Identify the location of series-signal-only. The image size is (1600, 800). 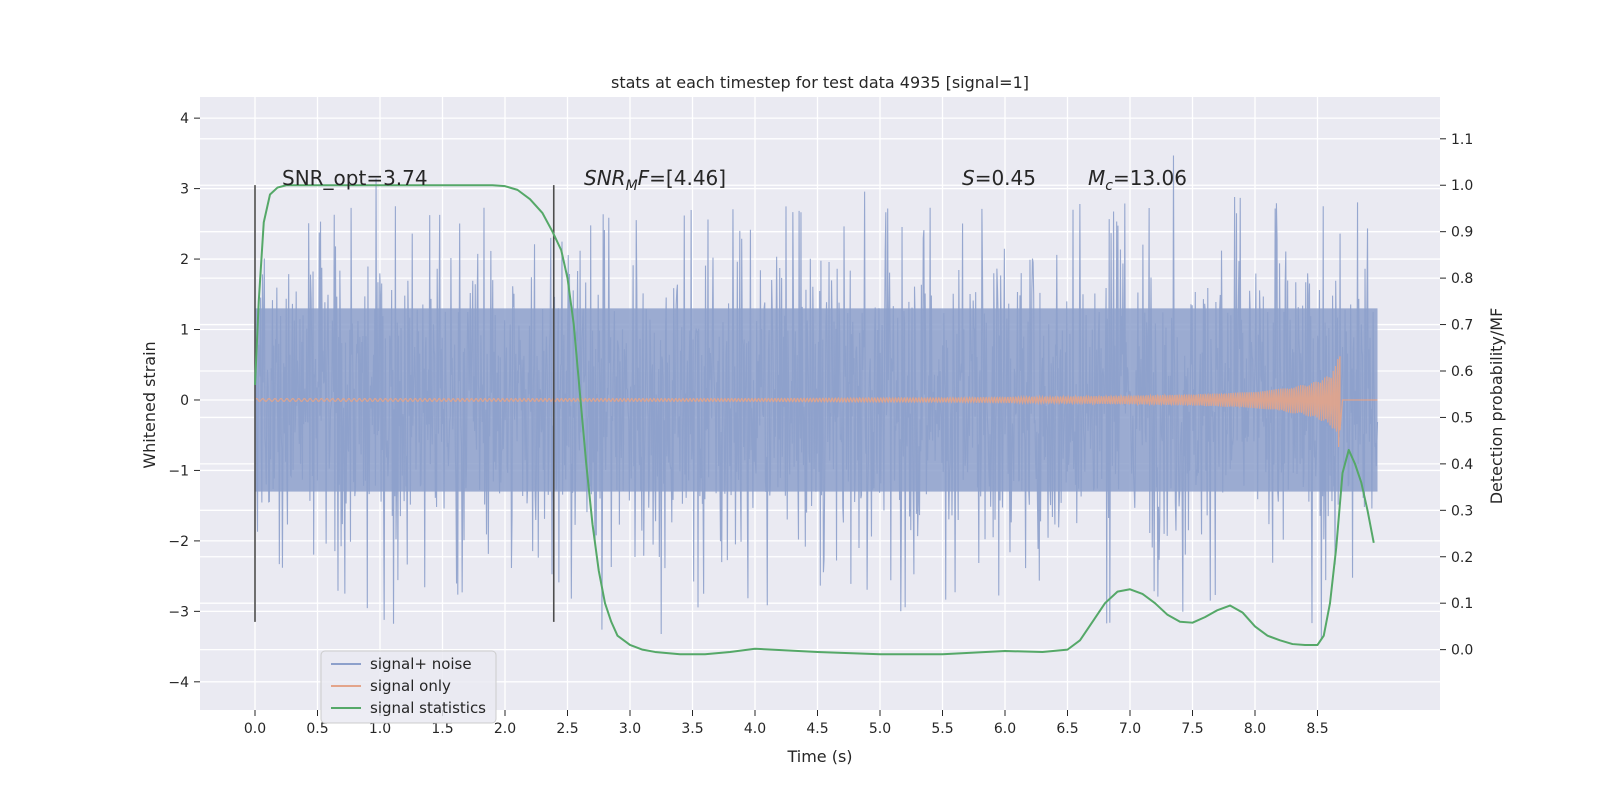
(816, 402).